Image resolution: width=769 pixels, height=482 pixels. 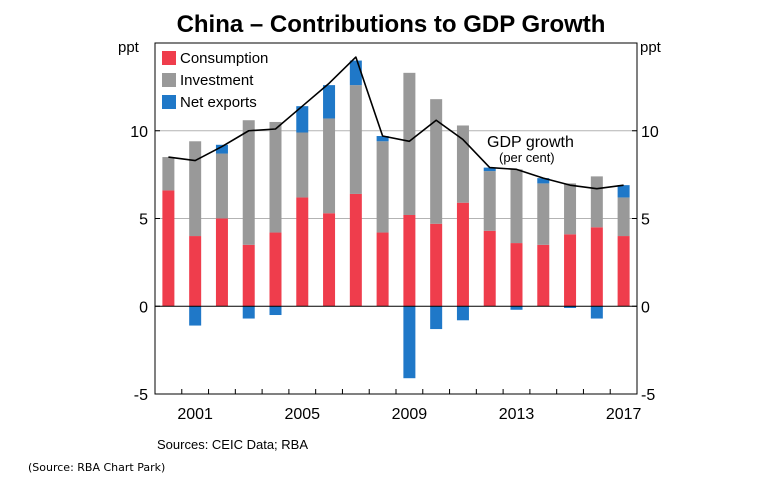 What do you see at coordinates (129, 47) in the screenshot?
I see `y-axis-label-left: ppt` at bounding box center [129, 47].